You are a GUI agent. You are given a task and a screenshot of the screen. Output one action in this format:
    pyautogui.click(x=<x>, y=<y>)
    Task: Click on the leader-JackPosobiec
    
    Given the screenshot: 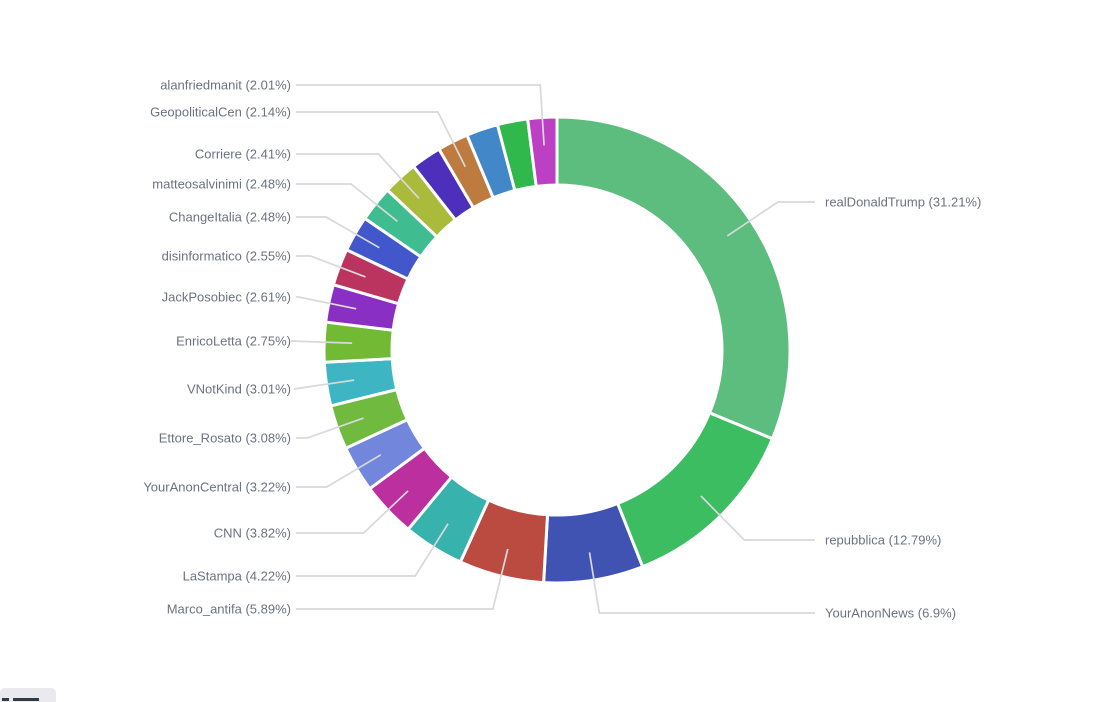 What is the action you would take?
    pyautogui.click(x=326, y=303)
    